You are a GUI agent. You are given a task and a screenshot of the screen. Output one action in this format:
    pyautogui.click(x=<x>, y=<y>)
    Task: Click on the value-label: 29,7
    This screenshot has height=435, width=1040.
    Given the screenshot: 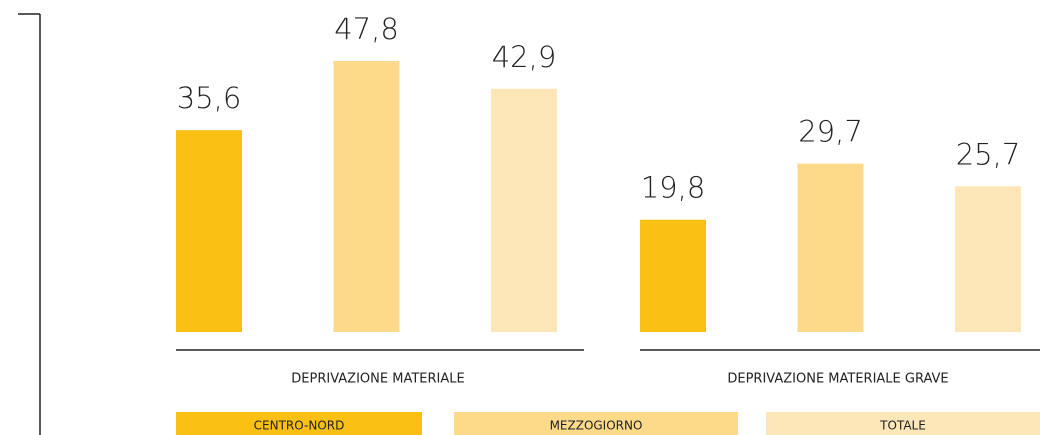 What is the action you would take?
    pyautogui.click(x=830, y=132)
    